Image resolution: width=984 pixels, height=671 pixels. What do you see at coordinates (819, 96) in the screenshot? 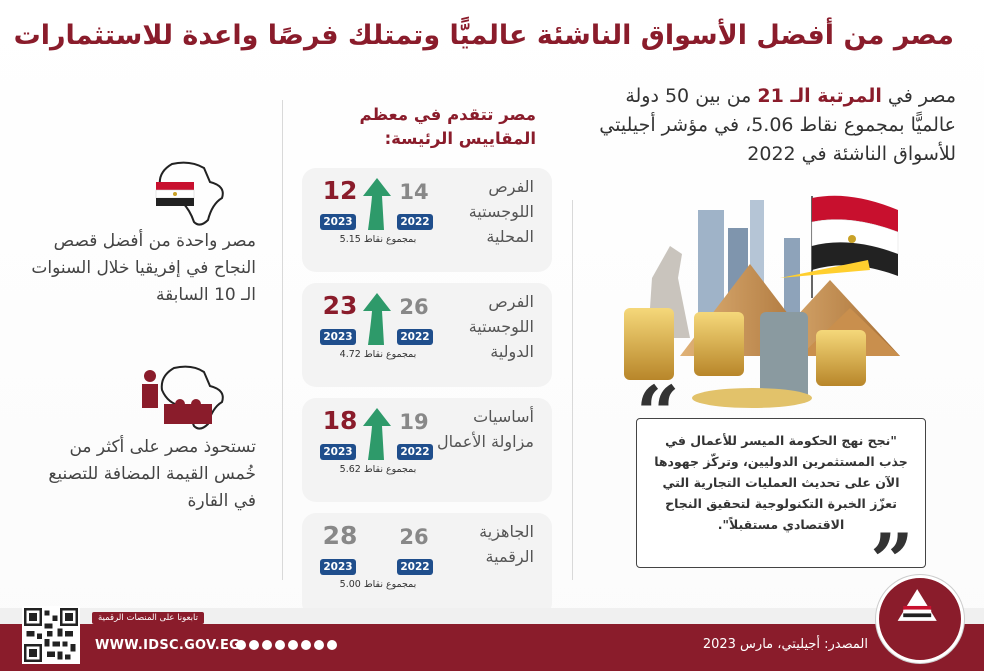
I see `ranking-highlight: المرتبة الـ 21` at bounding box center [819, 96].